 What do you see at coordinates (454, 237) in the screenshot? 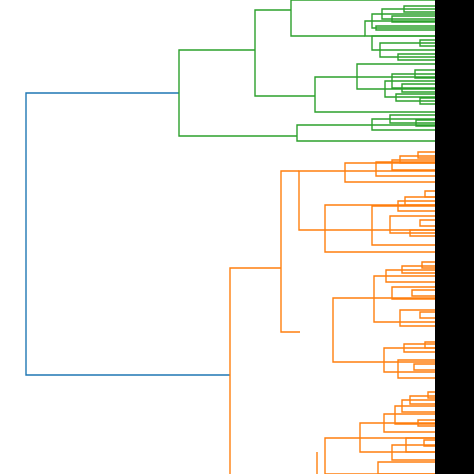
I see `right-edge-bar` at bounding box center [454, 237].